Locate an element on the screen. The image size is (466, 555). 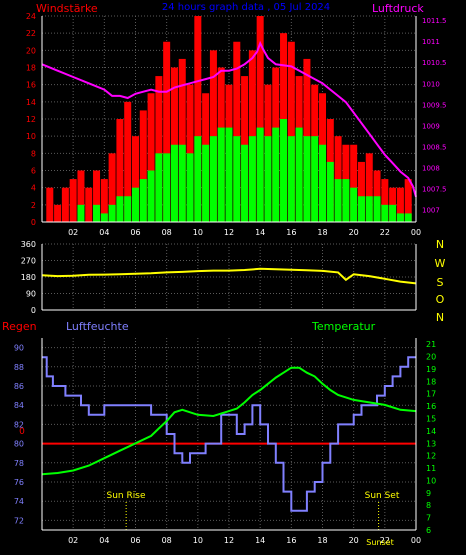
wind-x-tick-label: 16 is located at coordinates (291, 232).